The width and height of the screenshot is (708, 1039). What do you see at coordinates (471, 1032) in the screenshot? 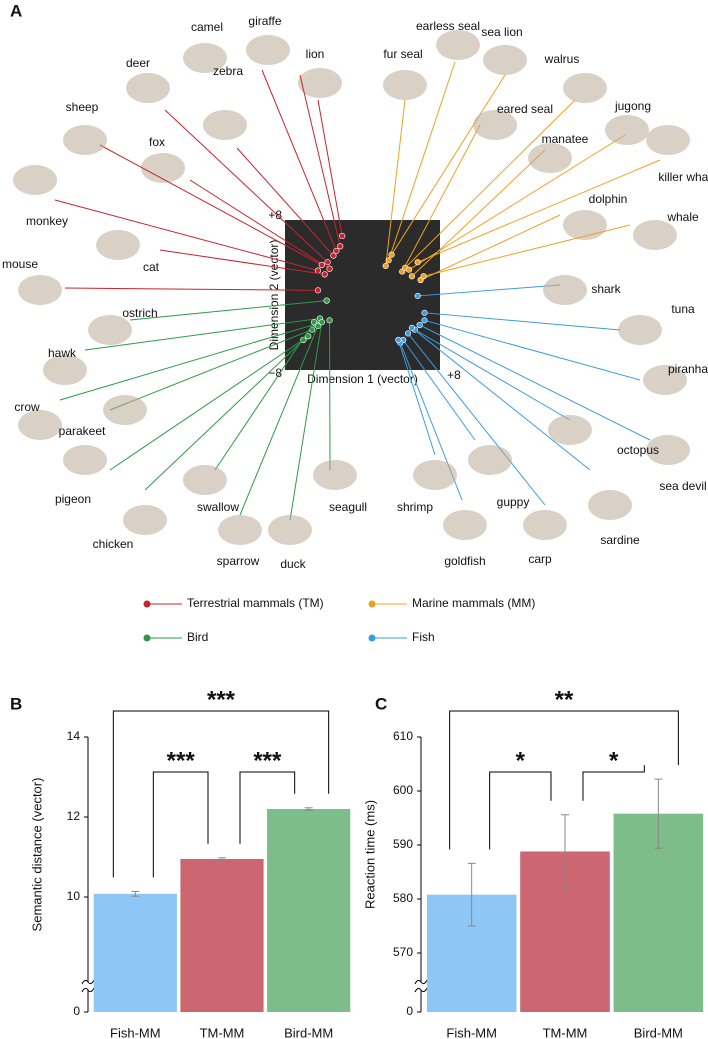
I see `x-tick-label: Fish-MM` at bounding box center [471, 1032].